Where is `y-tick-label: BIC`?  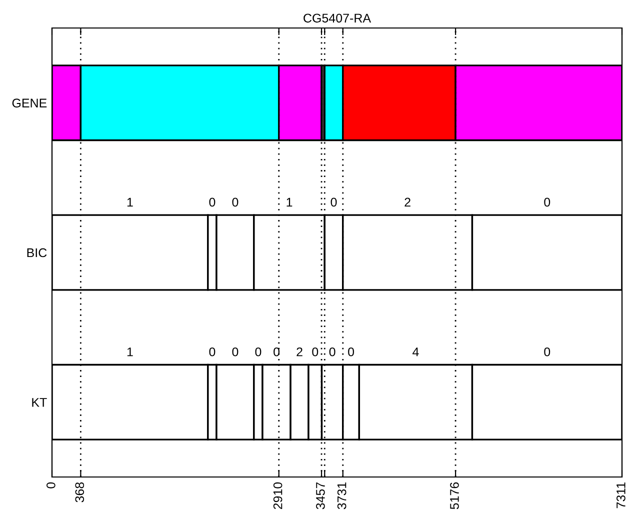
y-tick-label: BIC is located at coordinates (37, 253).